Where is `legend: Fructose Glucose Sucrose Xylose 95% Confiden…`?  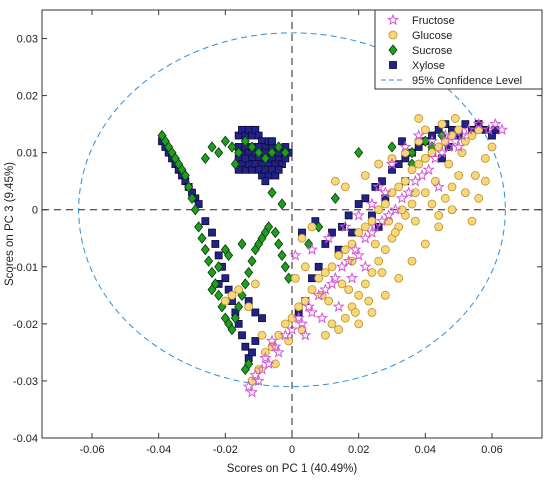
legend: Fructose Glucose Sucrose Xylose 95% Confiden… is located at coordinates (458, 49).